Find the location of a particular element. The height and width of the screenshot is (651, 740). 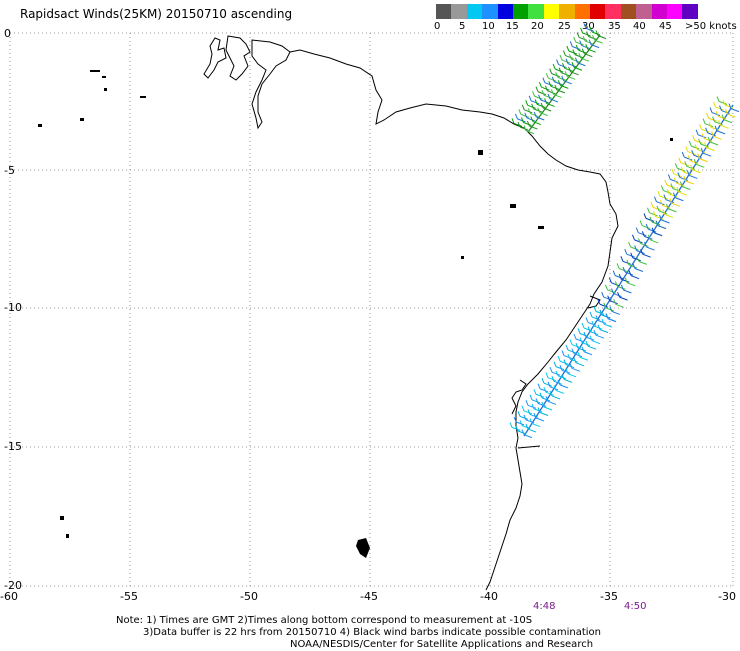

legend-swatch is located at coordinates (582, 11).